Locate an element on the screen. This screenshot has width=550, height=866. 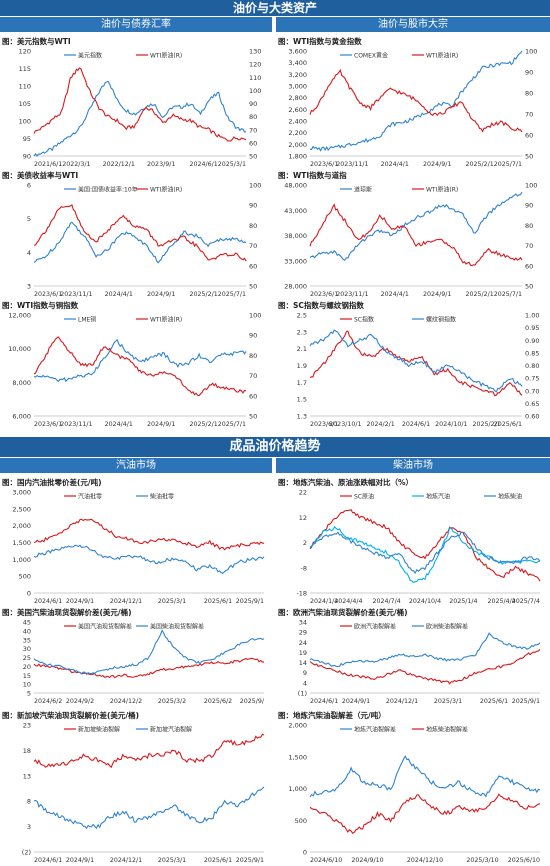
legend-label: 美国:国债收益率:10年 is located at coordinates (108, 189).